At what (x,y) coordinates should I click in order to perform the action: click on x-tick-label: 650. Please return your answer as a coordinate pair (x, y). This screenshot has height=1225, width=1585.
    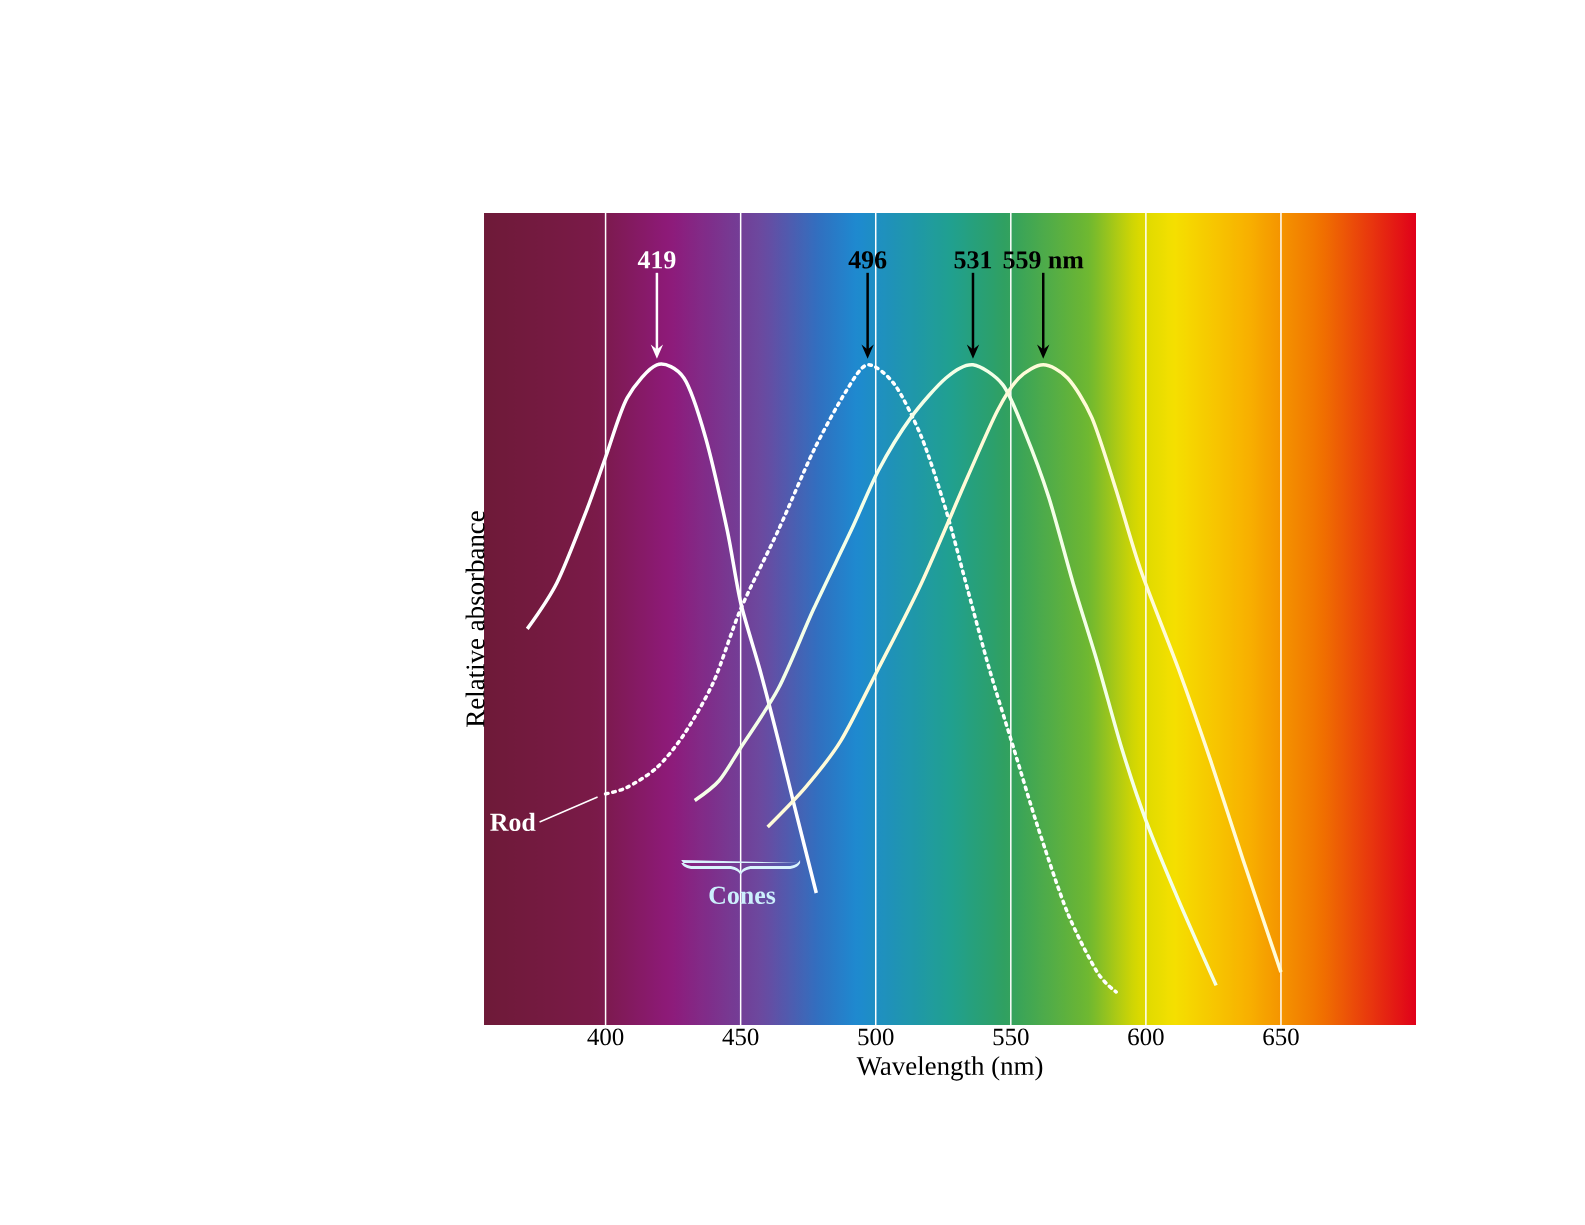
    Looking at the image, I should click on (1281, 1037).